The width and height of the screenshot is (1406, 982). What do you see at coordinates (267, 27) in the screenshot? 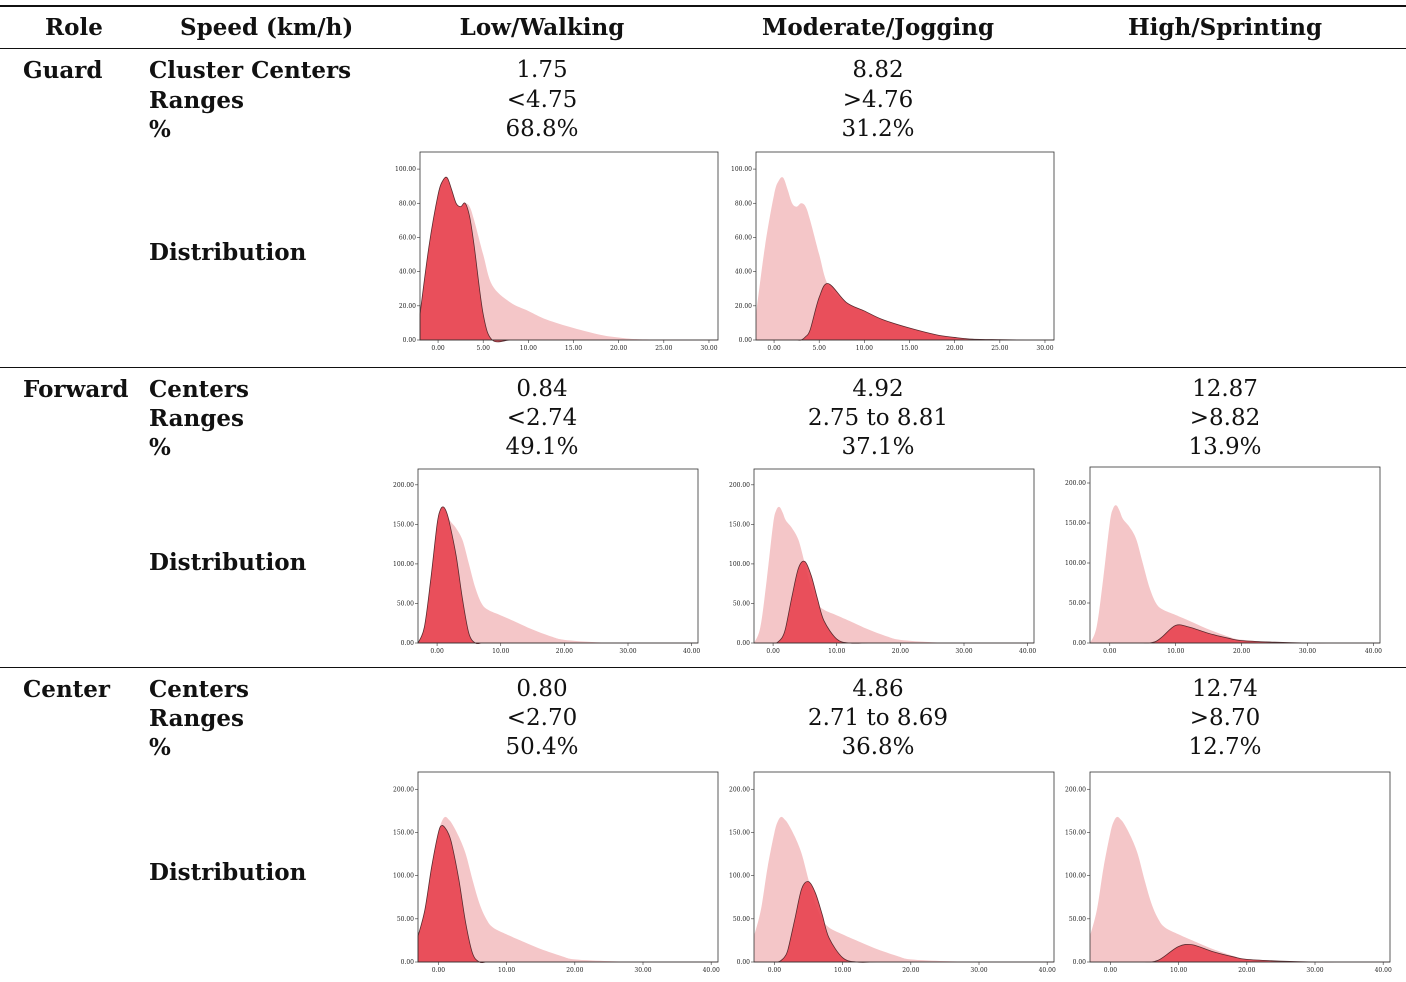
I see `header-speed: Speed (km/h)` at bounding box center [267, 27].